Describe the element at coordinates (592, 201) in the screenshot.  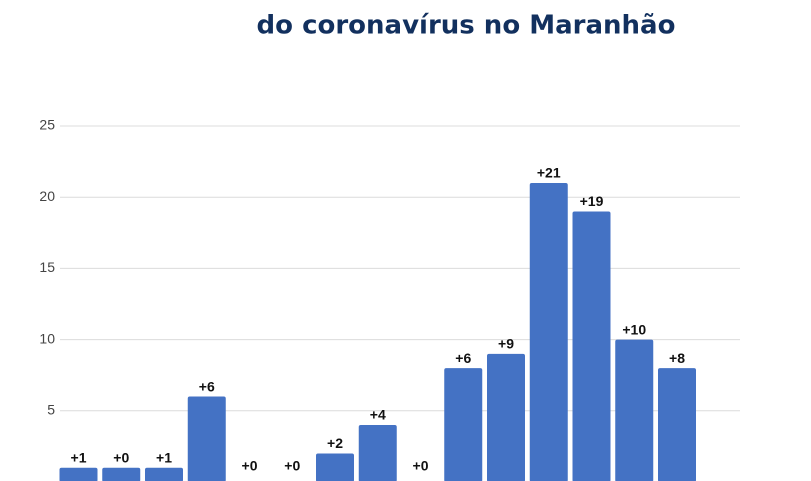
I see `data-label: +19` at that location.